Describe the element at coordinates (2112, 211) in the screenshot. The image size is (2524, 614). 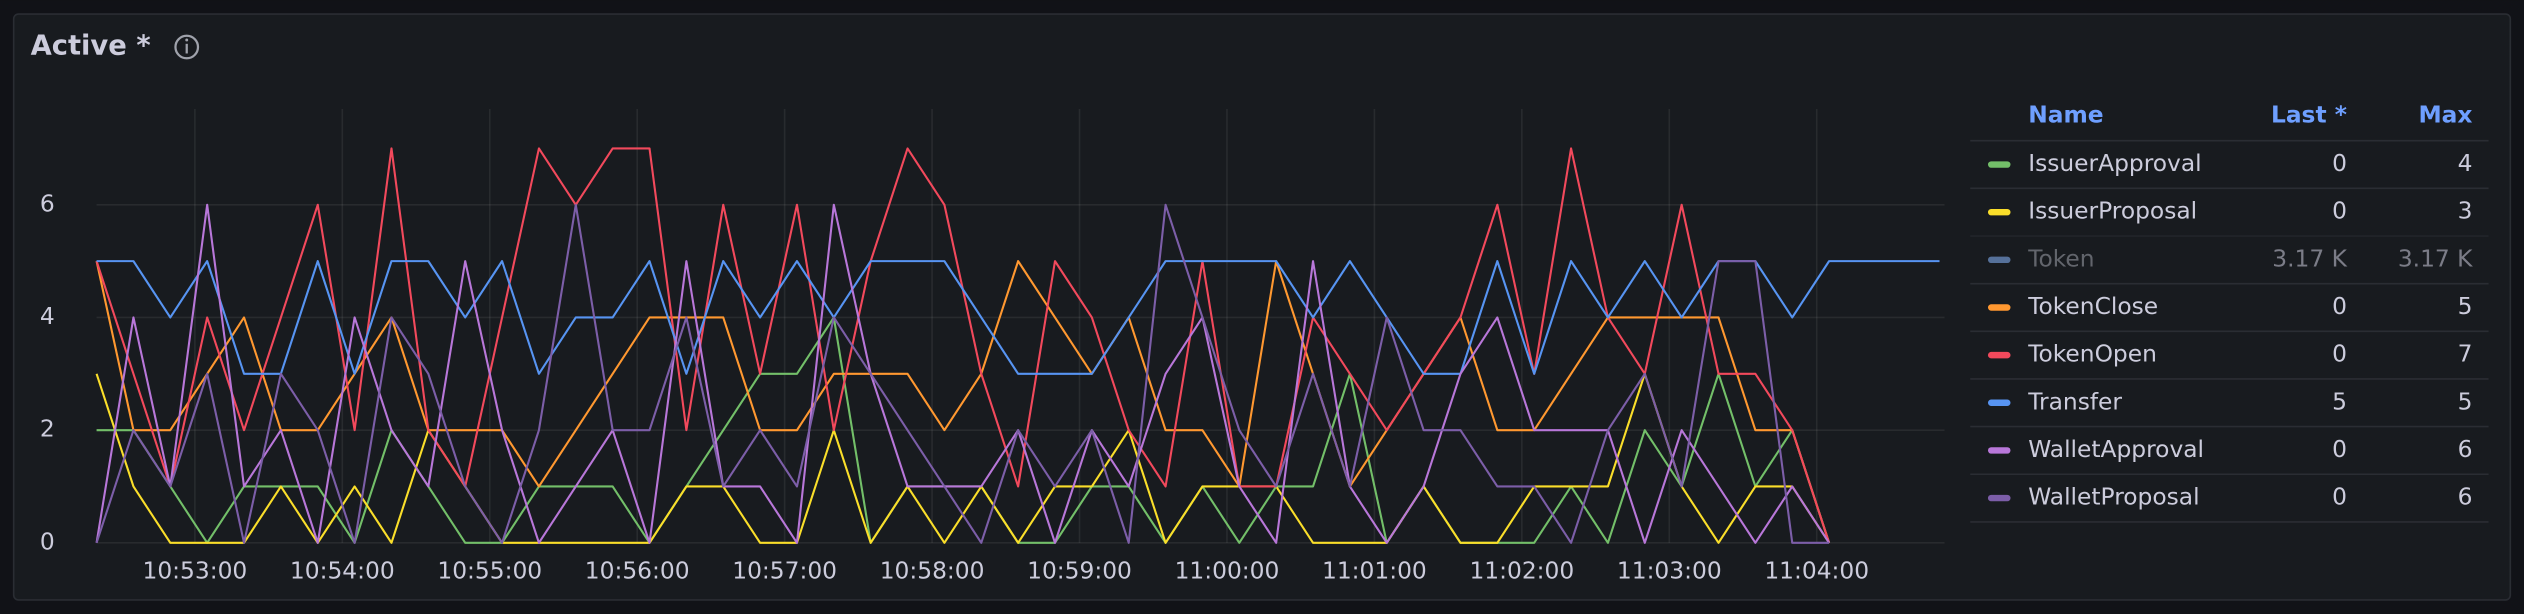
I see `legend-name: IssuerProposal` at that location.